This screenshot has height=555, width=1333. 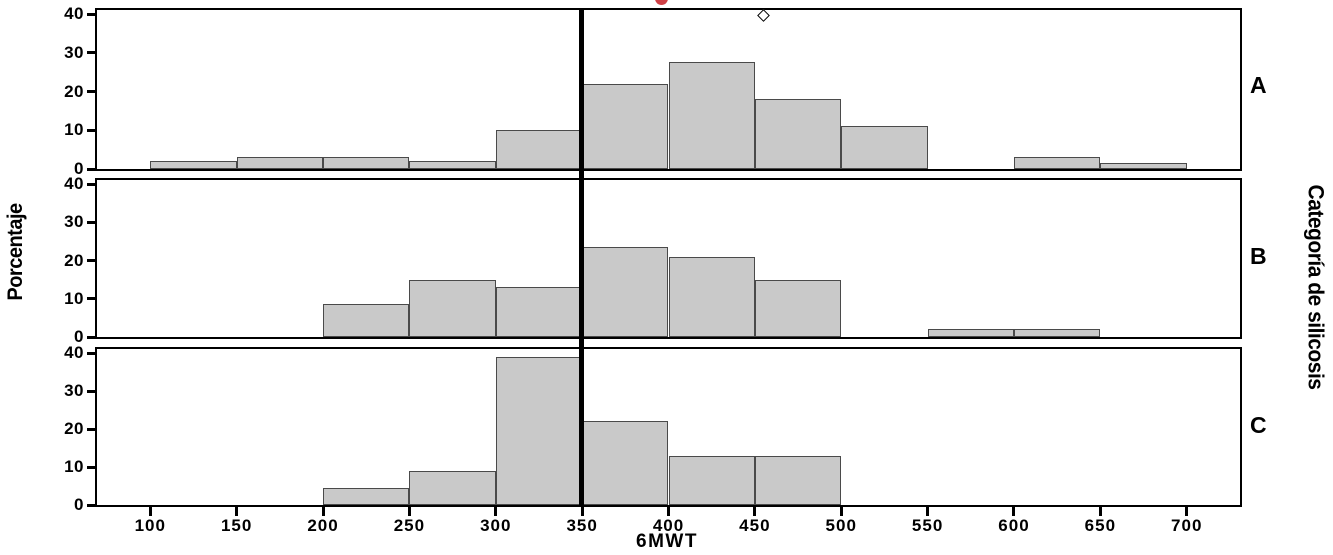 What do you see at coordinates (1259, 425) in the screenshot?
I see `panel-c-letter: C` at bounding box center [1259, 425].